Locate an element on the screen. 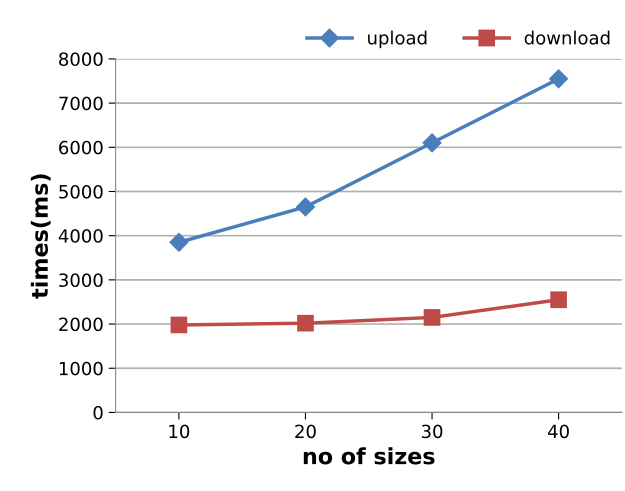 This screenshot has height=491, width=625. x-tick-label: 10 is located at coordinates (179, 431).